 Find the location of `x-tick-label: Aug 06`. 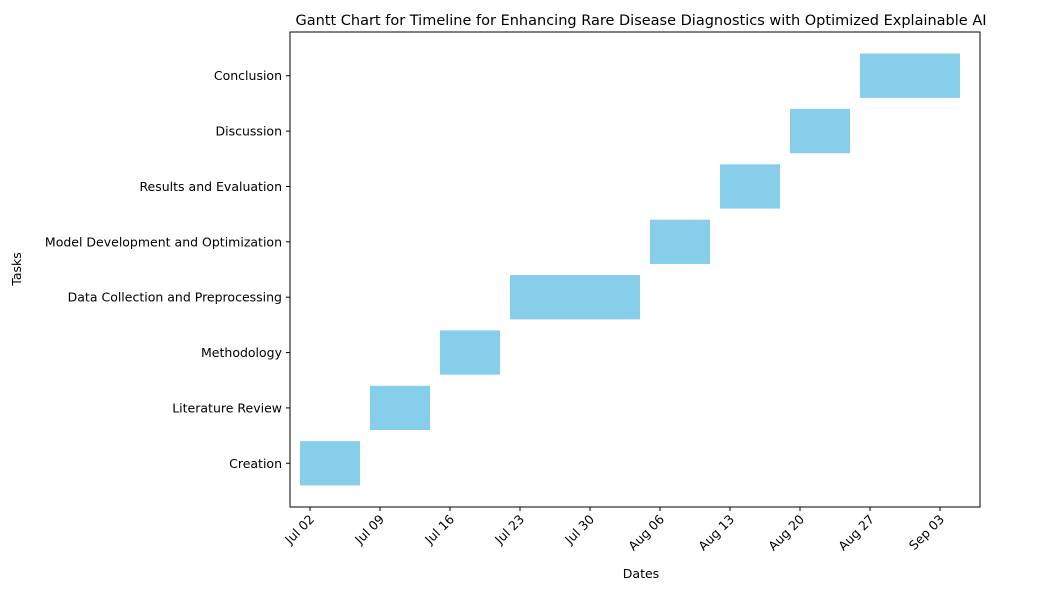

x-tick-label: Aug 06 is located at coordinates (646, 532).